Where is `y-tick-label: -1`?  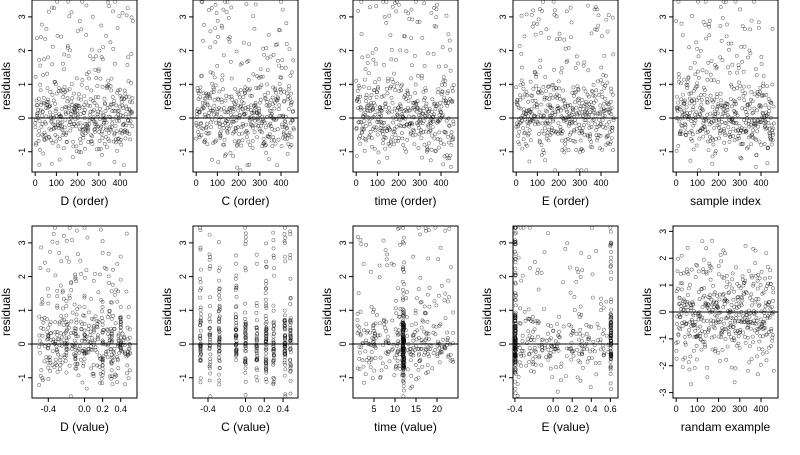 y-tick-label: -1 is located at coordinates (343, 378).